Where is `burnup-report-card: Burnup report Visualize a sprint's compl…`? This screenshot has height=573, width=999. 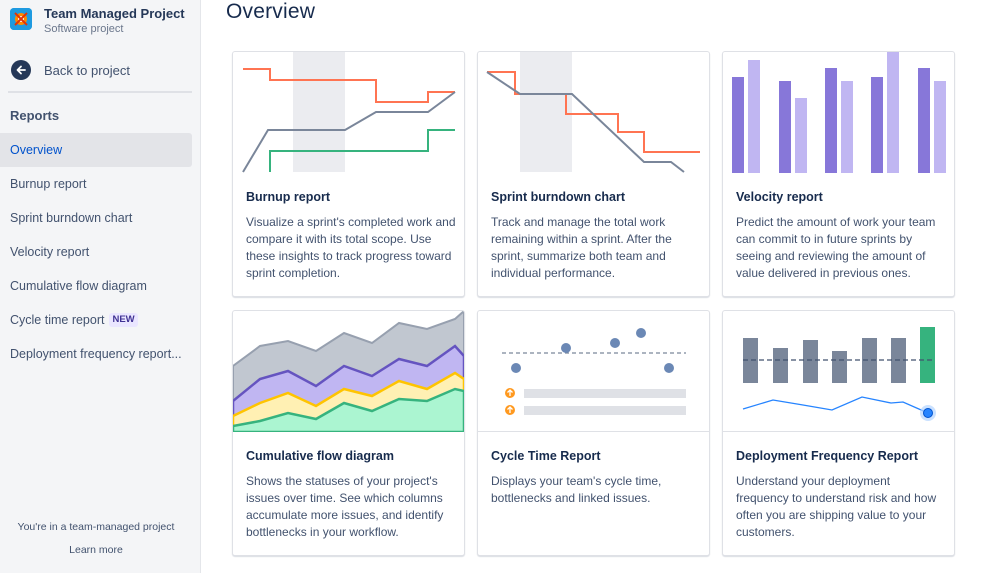 burnup-report-card: Burnup report Visualize a sprint's compl… is located at coordinates (348, 174).